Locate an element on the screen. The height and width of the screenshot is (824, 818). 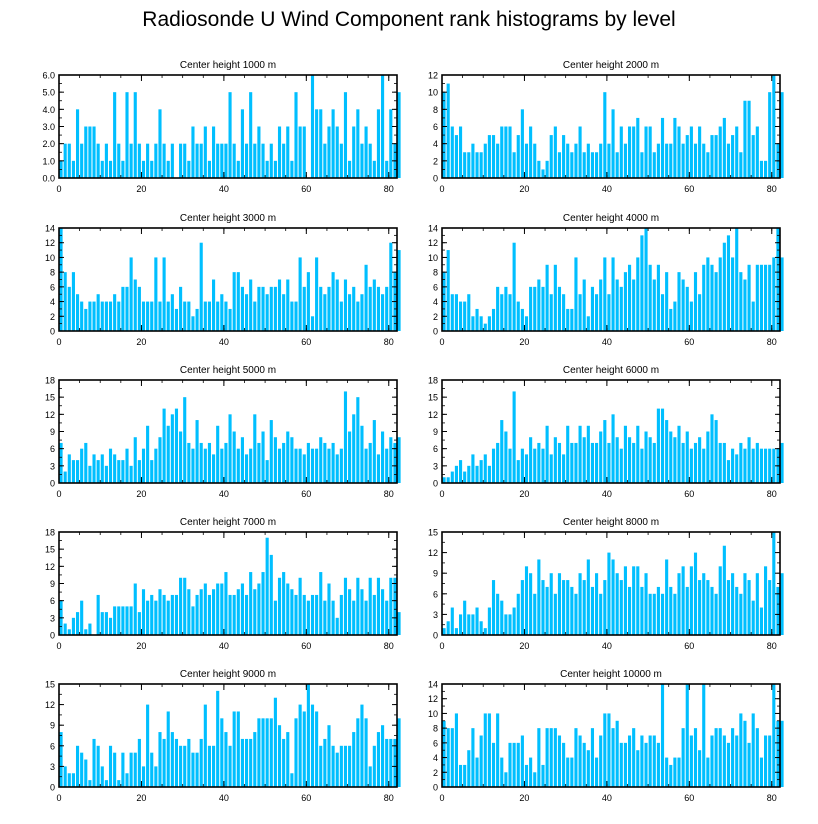
y-tick-label: 4 is located at coordinates (435, 302).